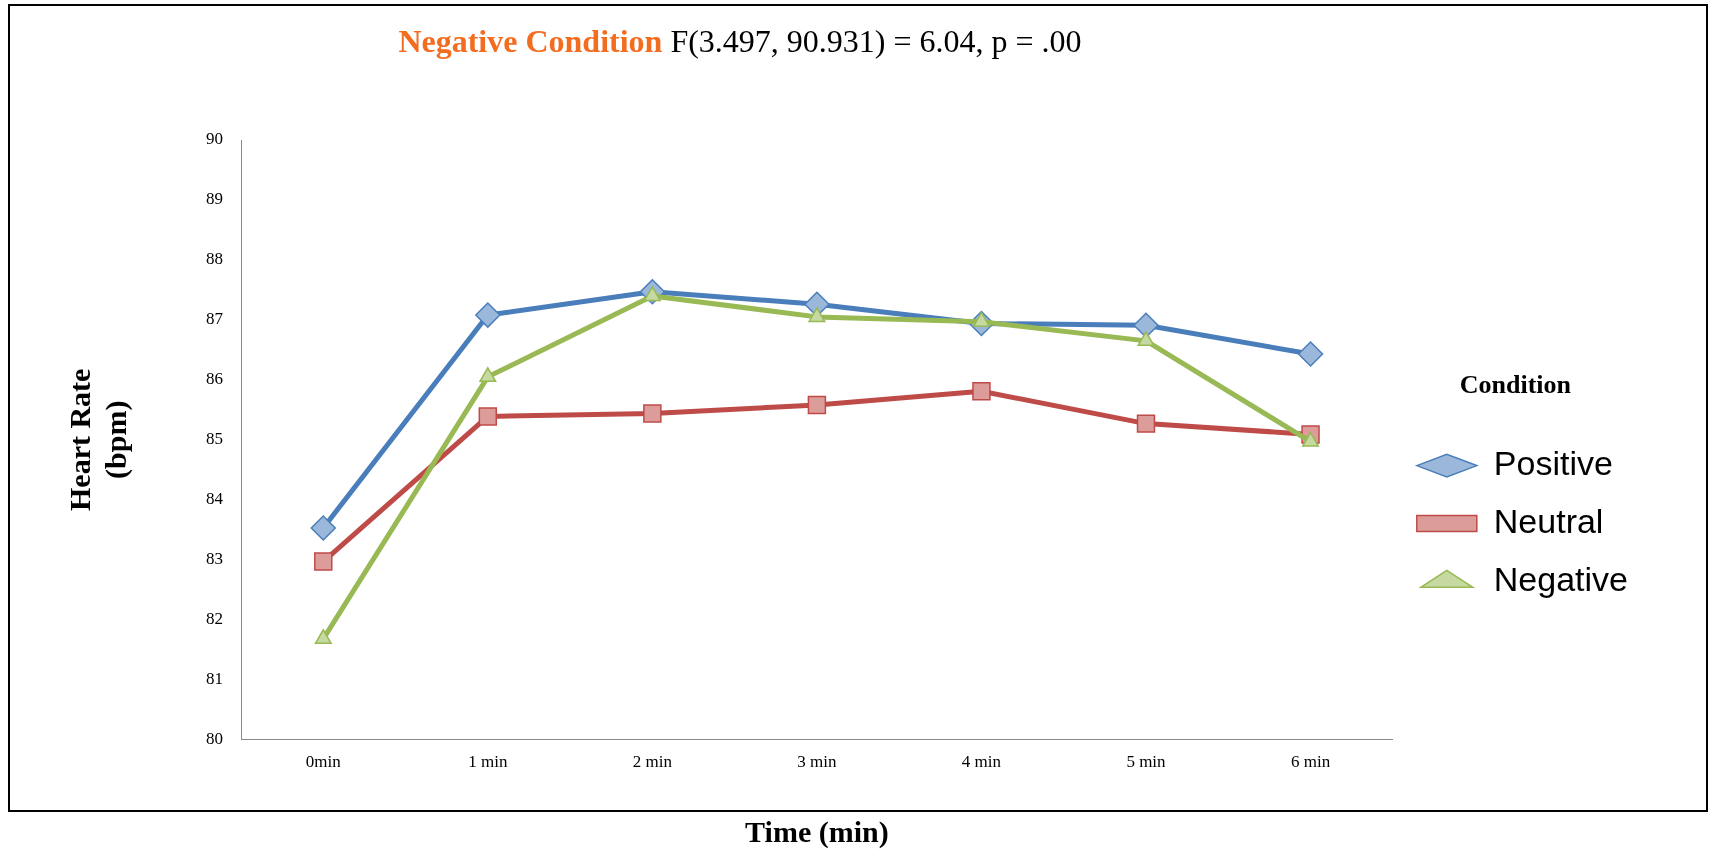  Describe the element at coordinates (1146, 762) in the screenshot. I see `x-tick-label: 5 min` at that location.